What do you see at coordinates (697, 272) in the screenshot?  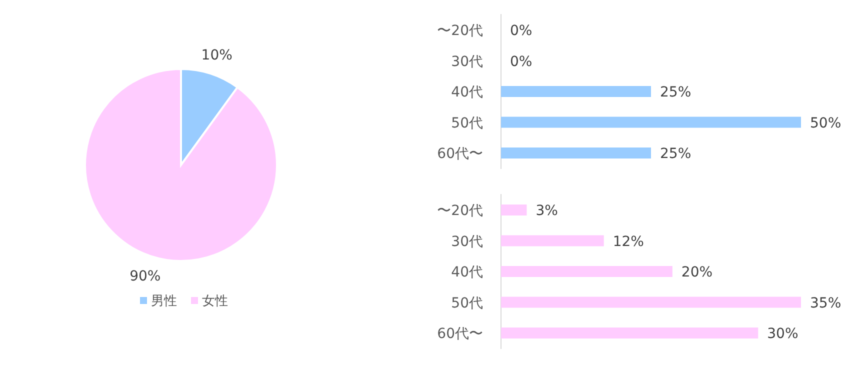 I see `data-label: 20%` at bounding box center [697, 272].